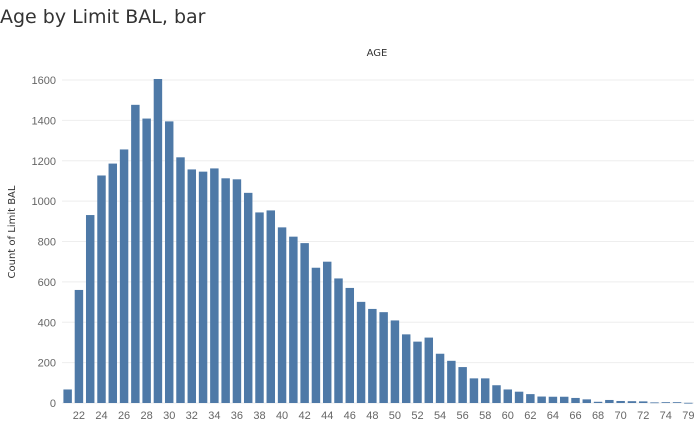 The image size is (695, 423). What do you see at coordinates (124, 416) in the screenshot?
I see `x-tick-label: 26` at bounding box center [124, 416].